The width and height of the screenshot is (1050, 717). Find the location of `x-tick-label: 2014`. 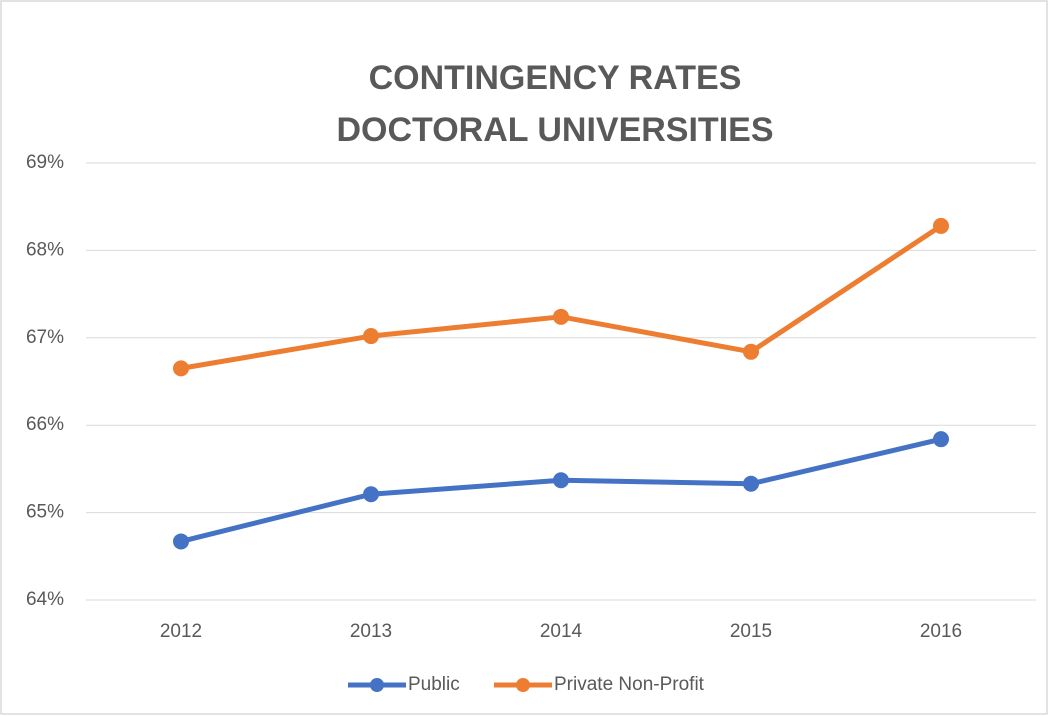

x-tick-label: 2014 is located at coordinates (561, 631).